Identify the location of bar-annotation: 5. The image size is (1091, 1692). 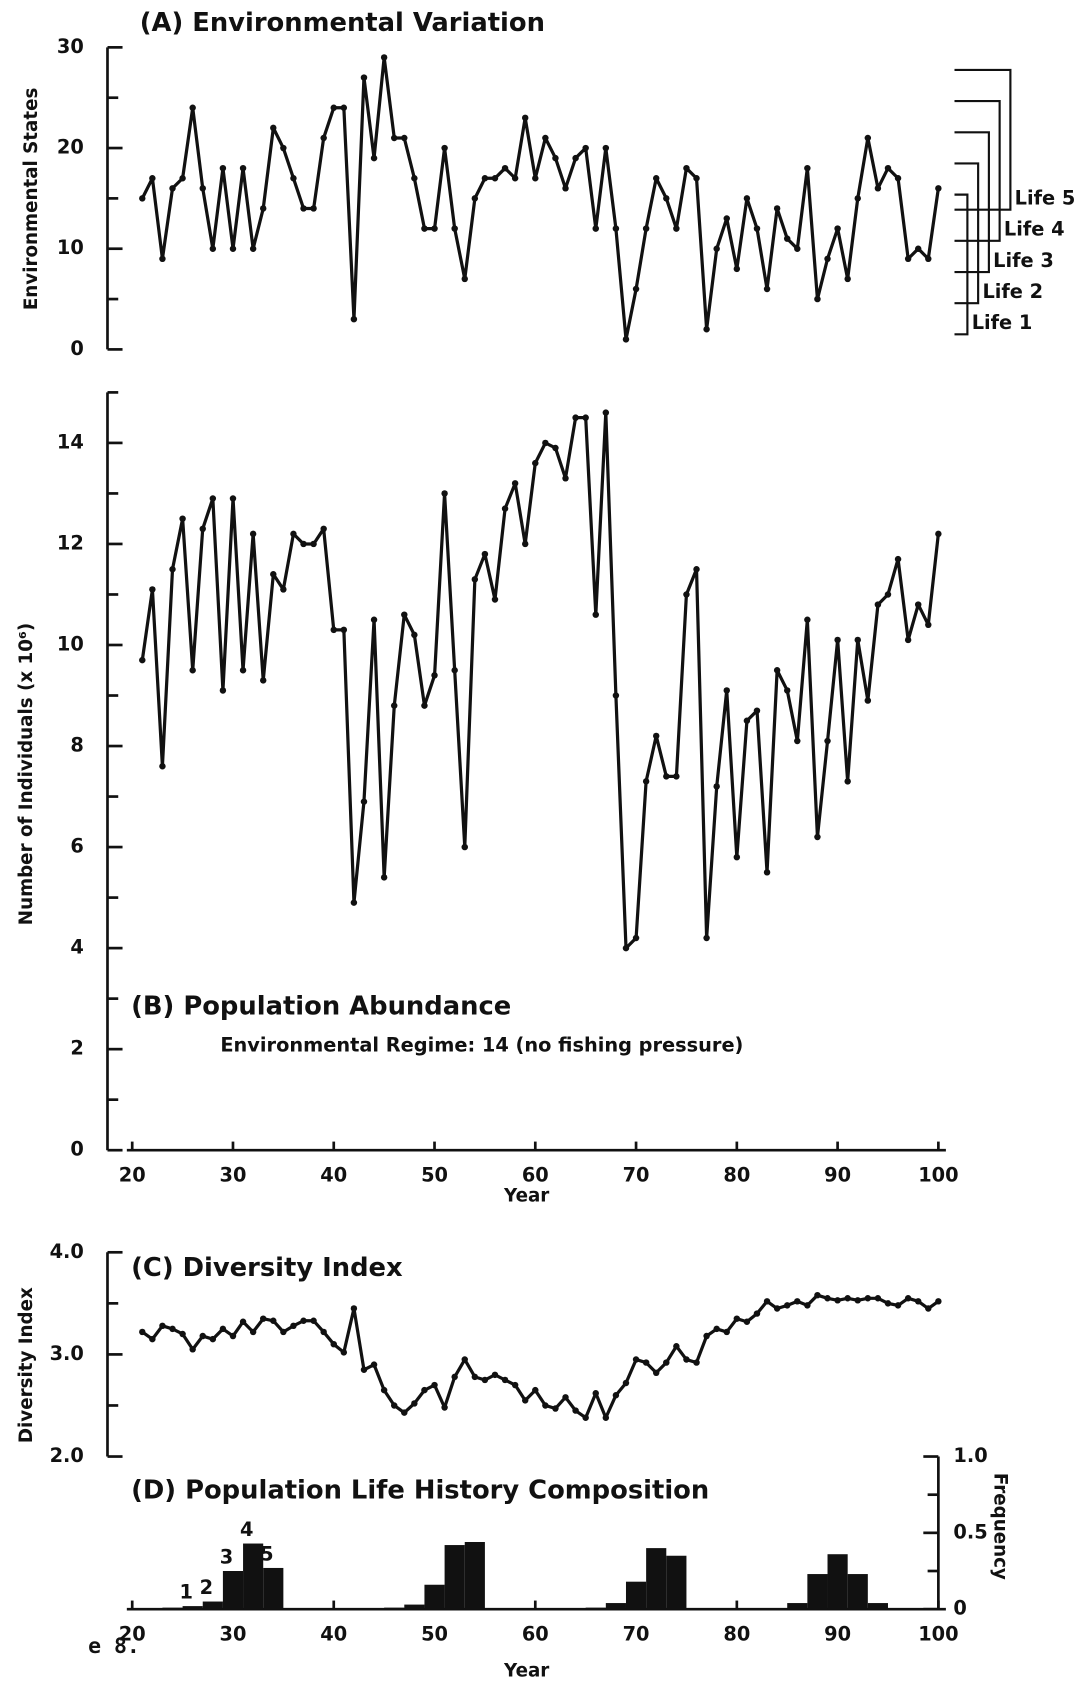
(266, 1554).